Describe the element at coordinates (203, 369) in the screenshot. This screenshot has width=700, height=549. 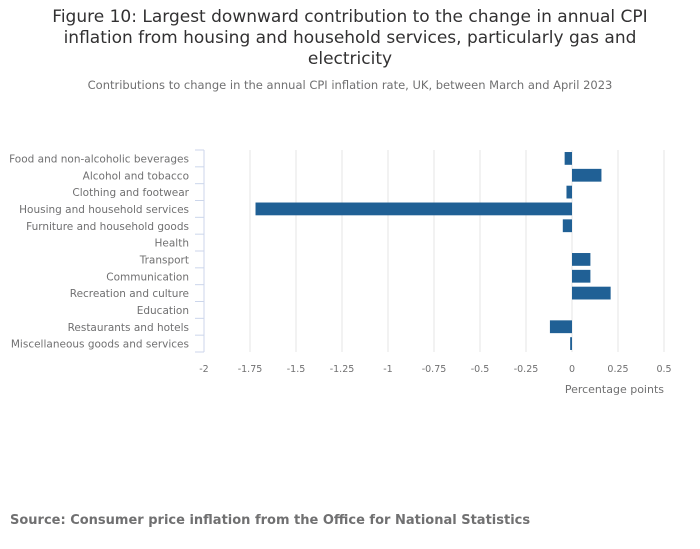
I see `x-tick-label: -2` at that location.